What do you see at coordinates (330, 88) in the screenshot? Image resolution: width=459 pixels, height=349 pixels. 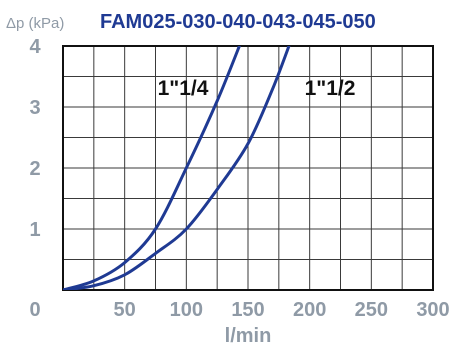 I see `series-label: 1"1/2` at bounding box center [330, 88].